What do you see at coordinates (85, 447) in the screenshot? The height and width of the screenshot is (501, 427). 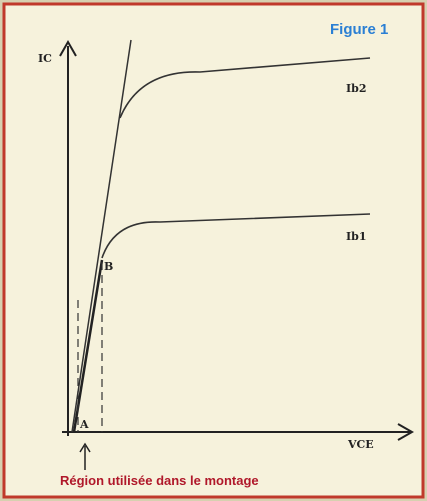 I see `caption-arrowhead` at bounding box center [85, 447].